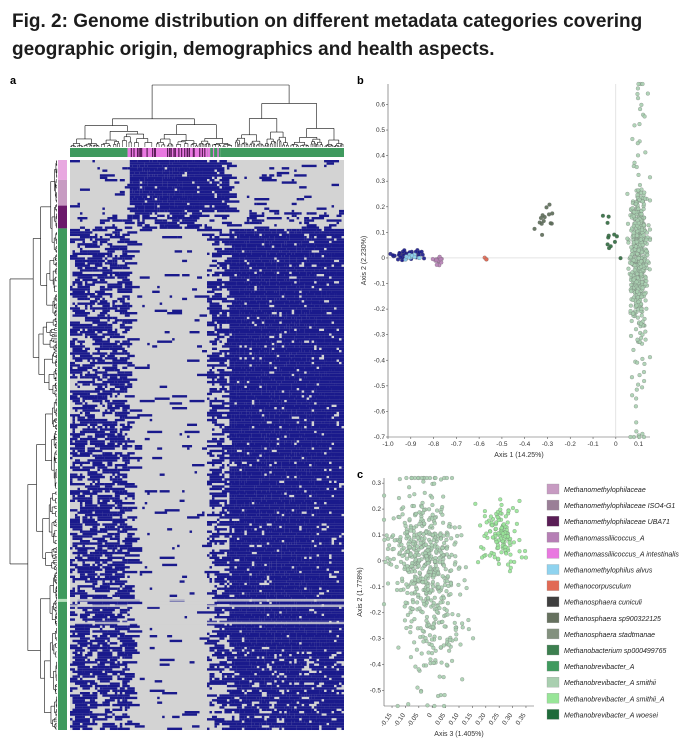 The image size is (700, 742). What do you see at coordinates (521, 719) in the screenshot?
I see `x-tick-label: 0.35` at bounding box center [521, 719].